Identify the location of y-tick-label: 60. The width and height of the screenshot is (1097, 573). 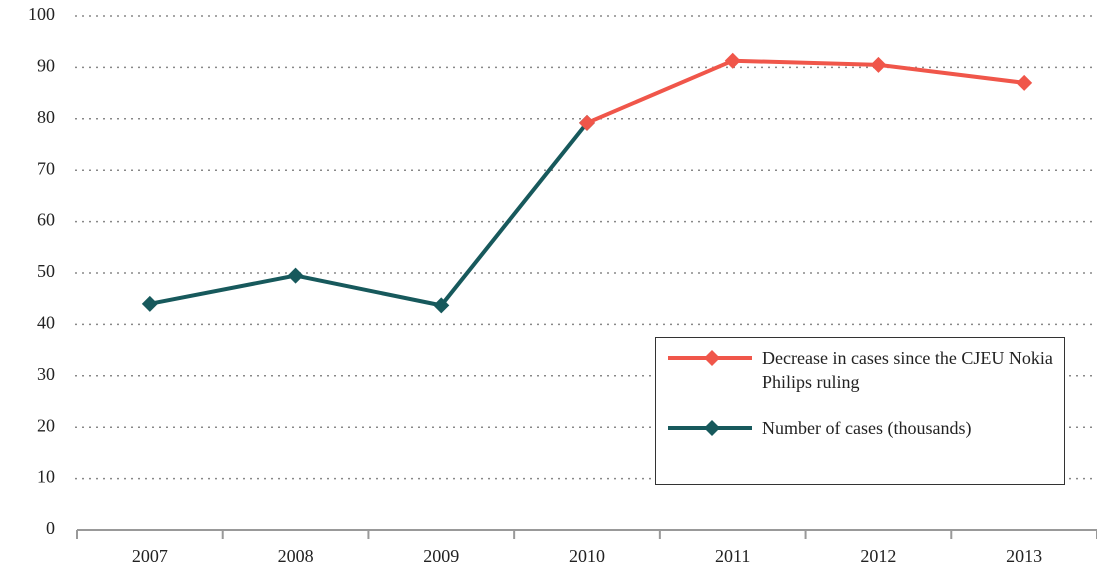
(46, 220).